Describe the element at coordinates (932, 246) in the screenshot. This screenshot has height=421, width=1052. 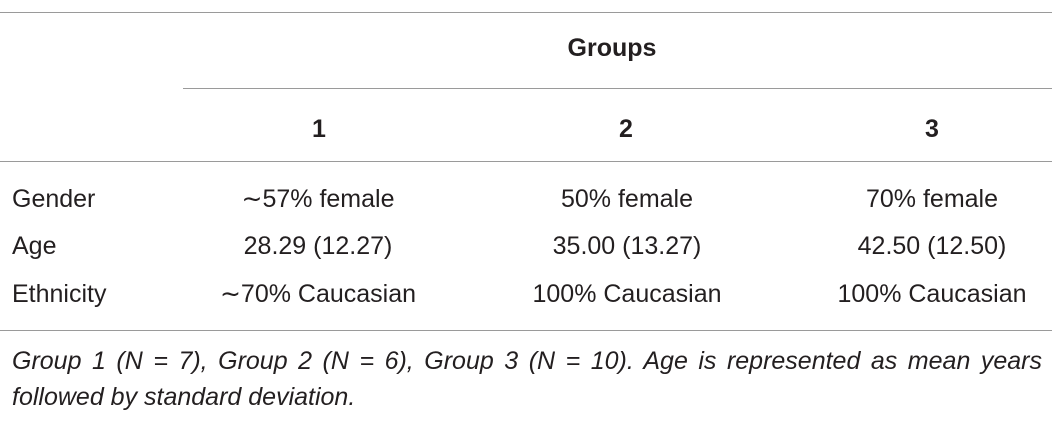
I see `table-cell: 42.50 (12.50)` at that location.